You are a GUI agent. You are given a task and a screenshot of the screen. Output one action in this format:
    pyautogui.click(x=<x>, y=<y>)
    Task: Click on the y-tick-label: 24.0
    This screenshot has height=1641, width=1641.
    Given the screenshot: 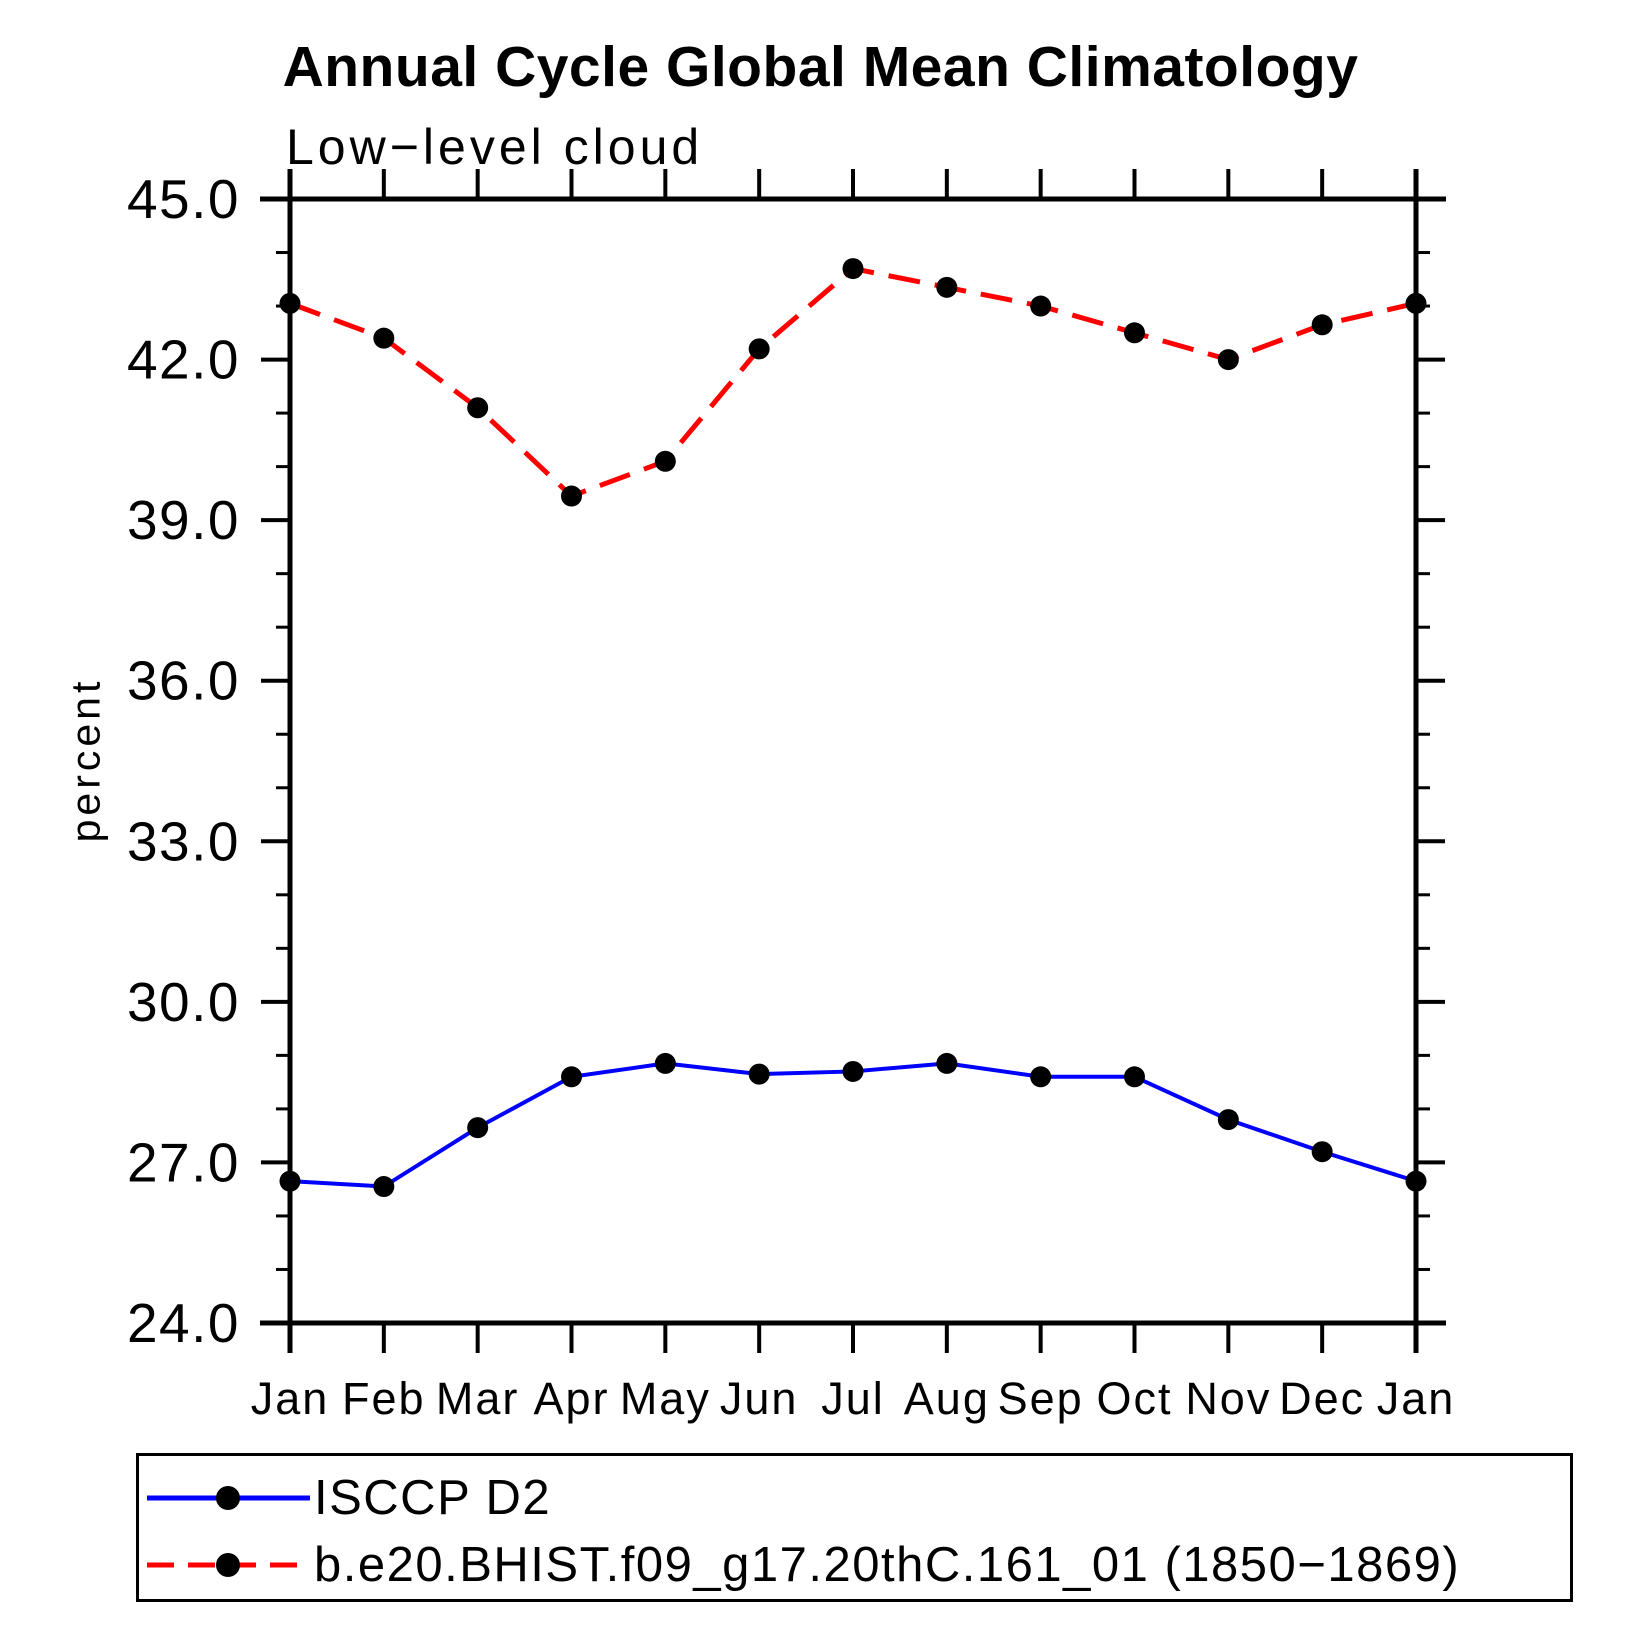 What is the action you would take?
    pyautogui.click(x=183, y=1323)
    